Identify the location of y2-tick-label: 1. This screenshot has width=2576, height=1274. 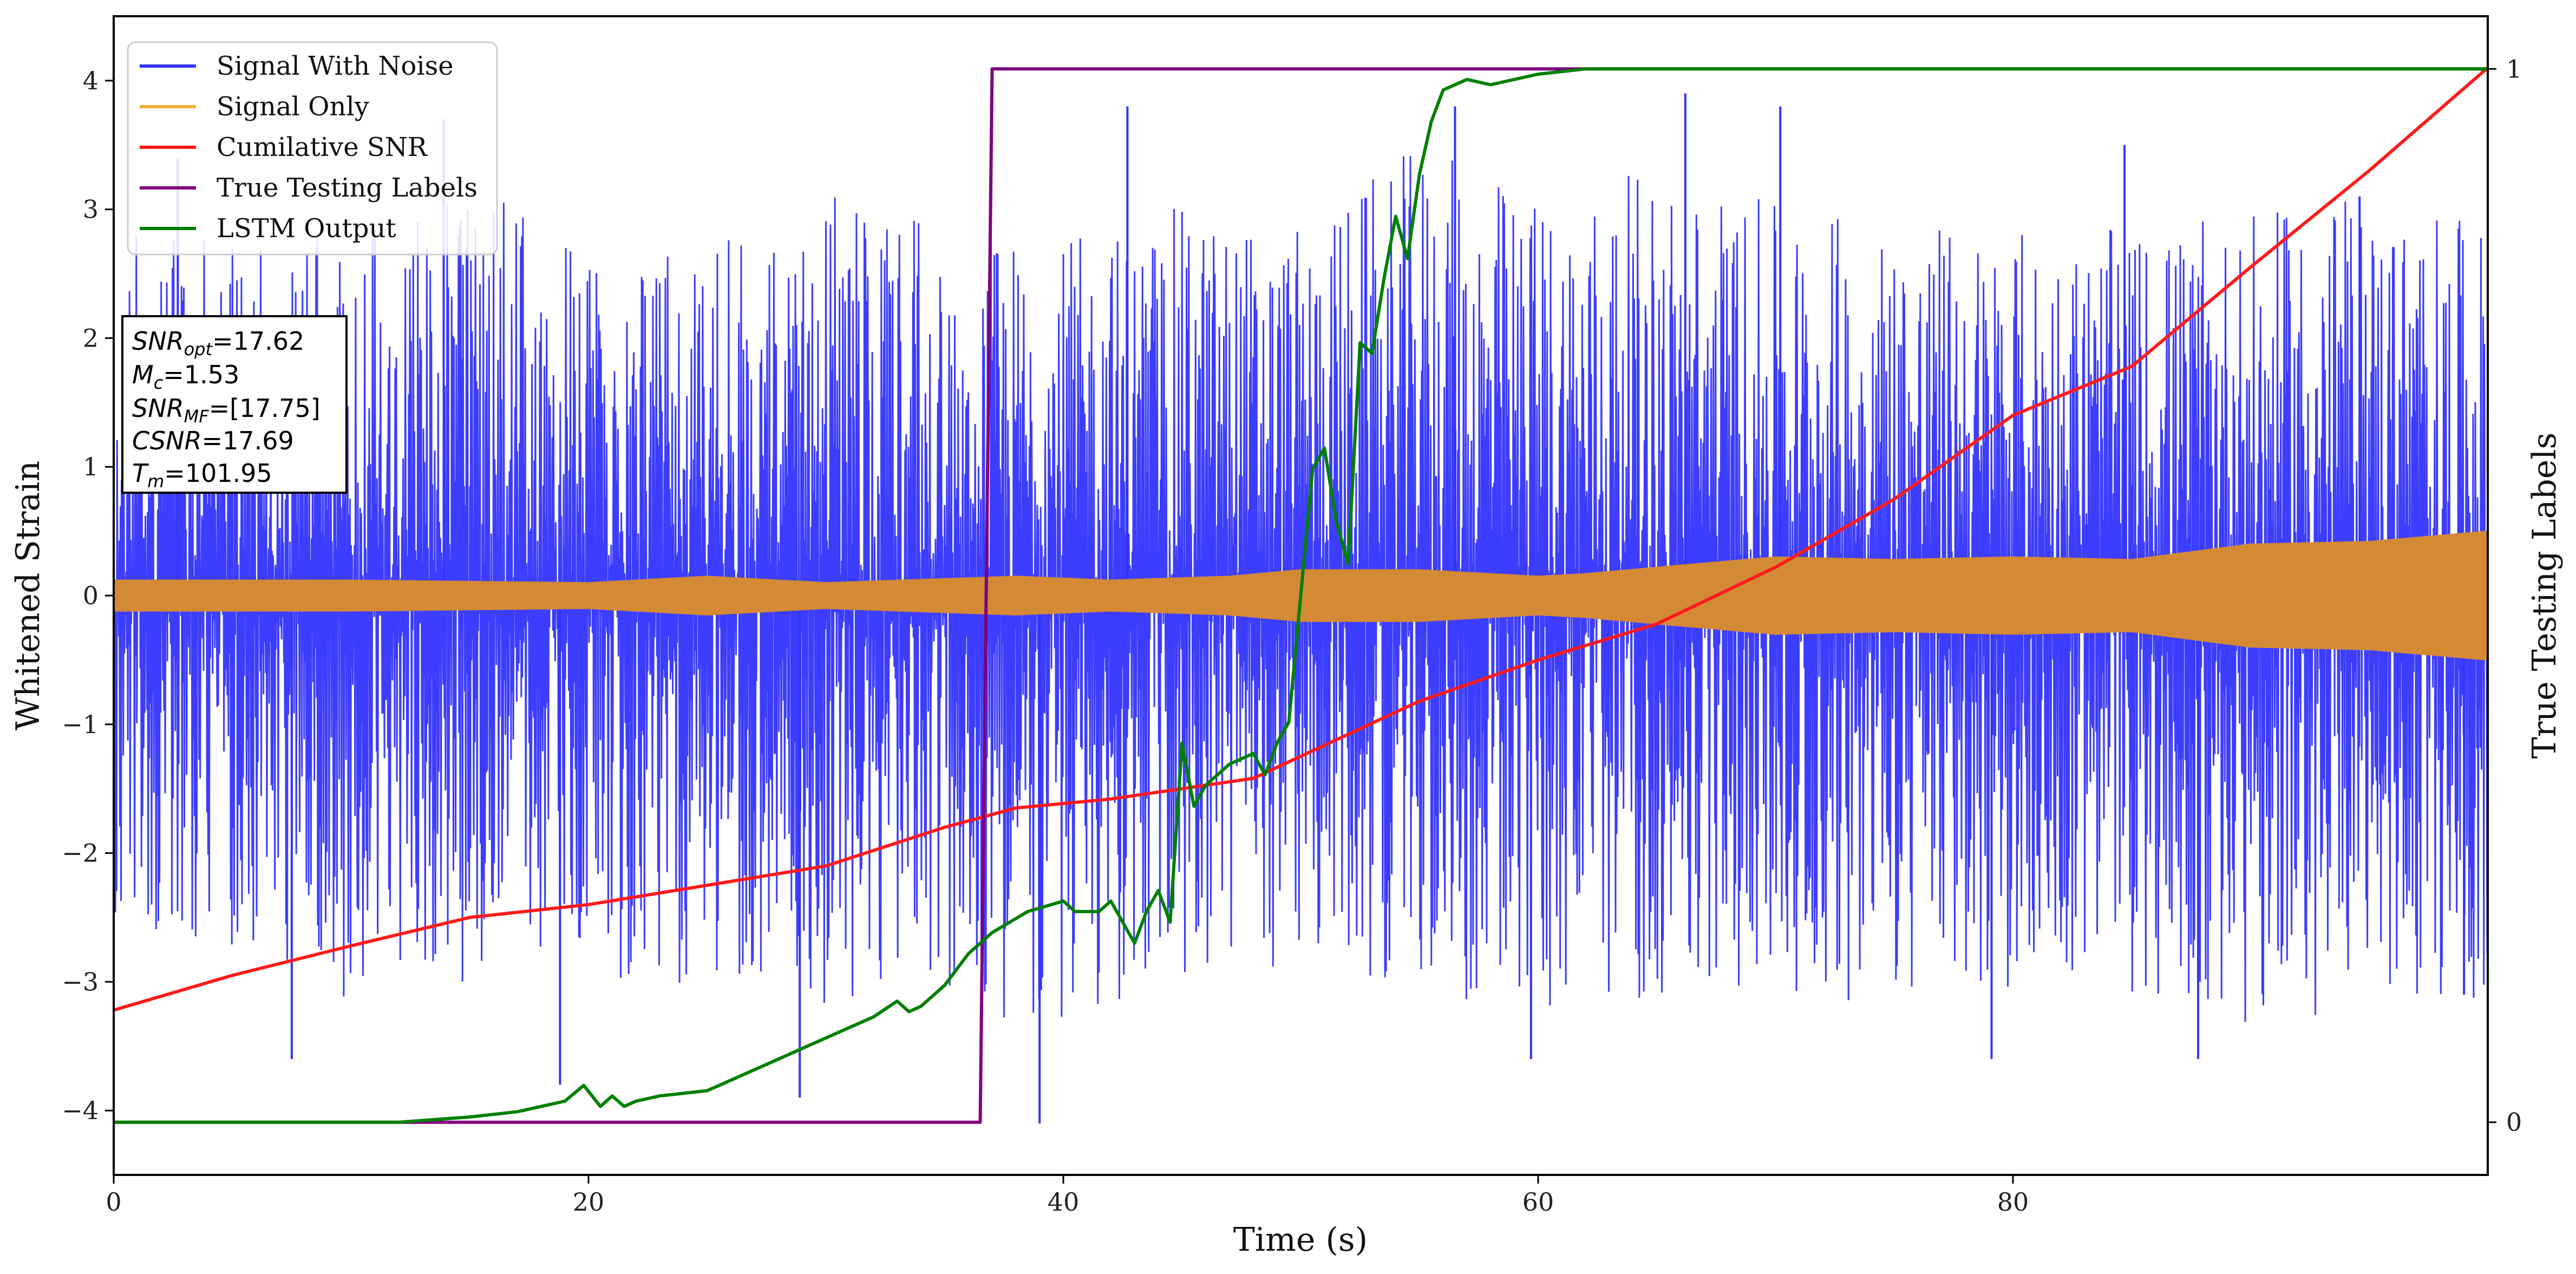
(2514, 68).